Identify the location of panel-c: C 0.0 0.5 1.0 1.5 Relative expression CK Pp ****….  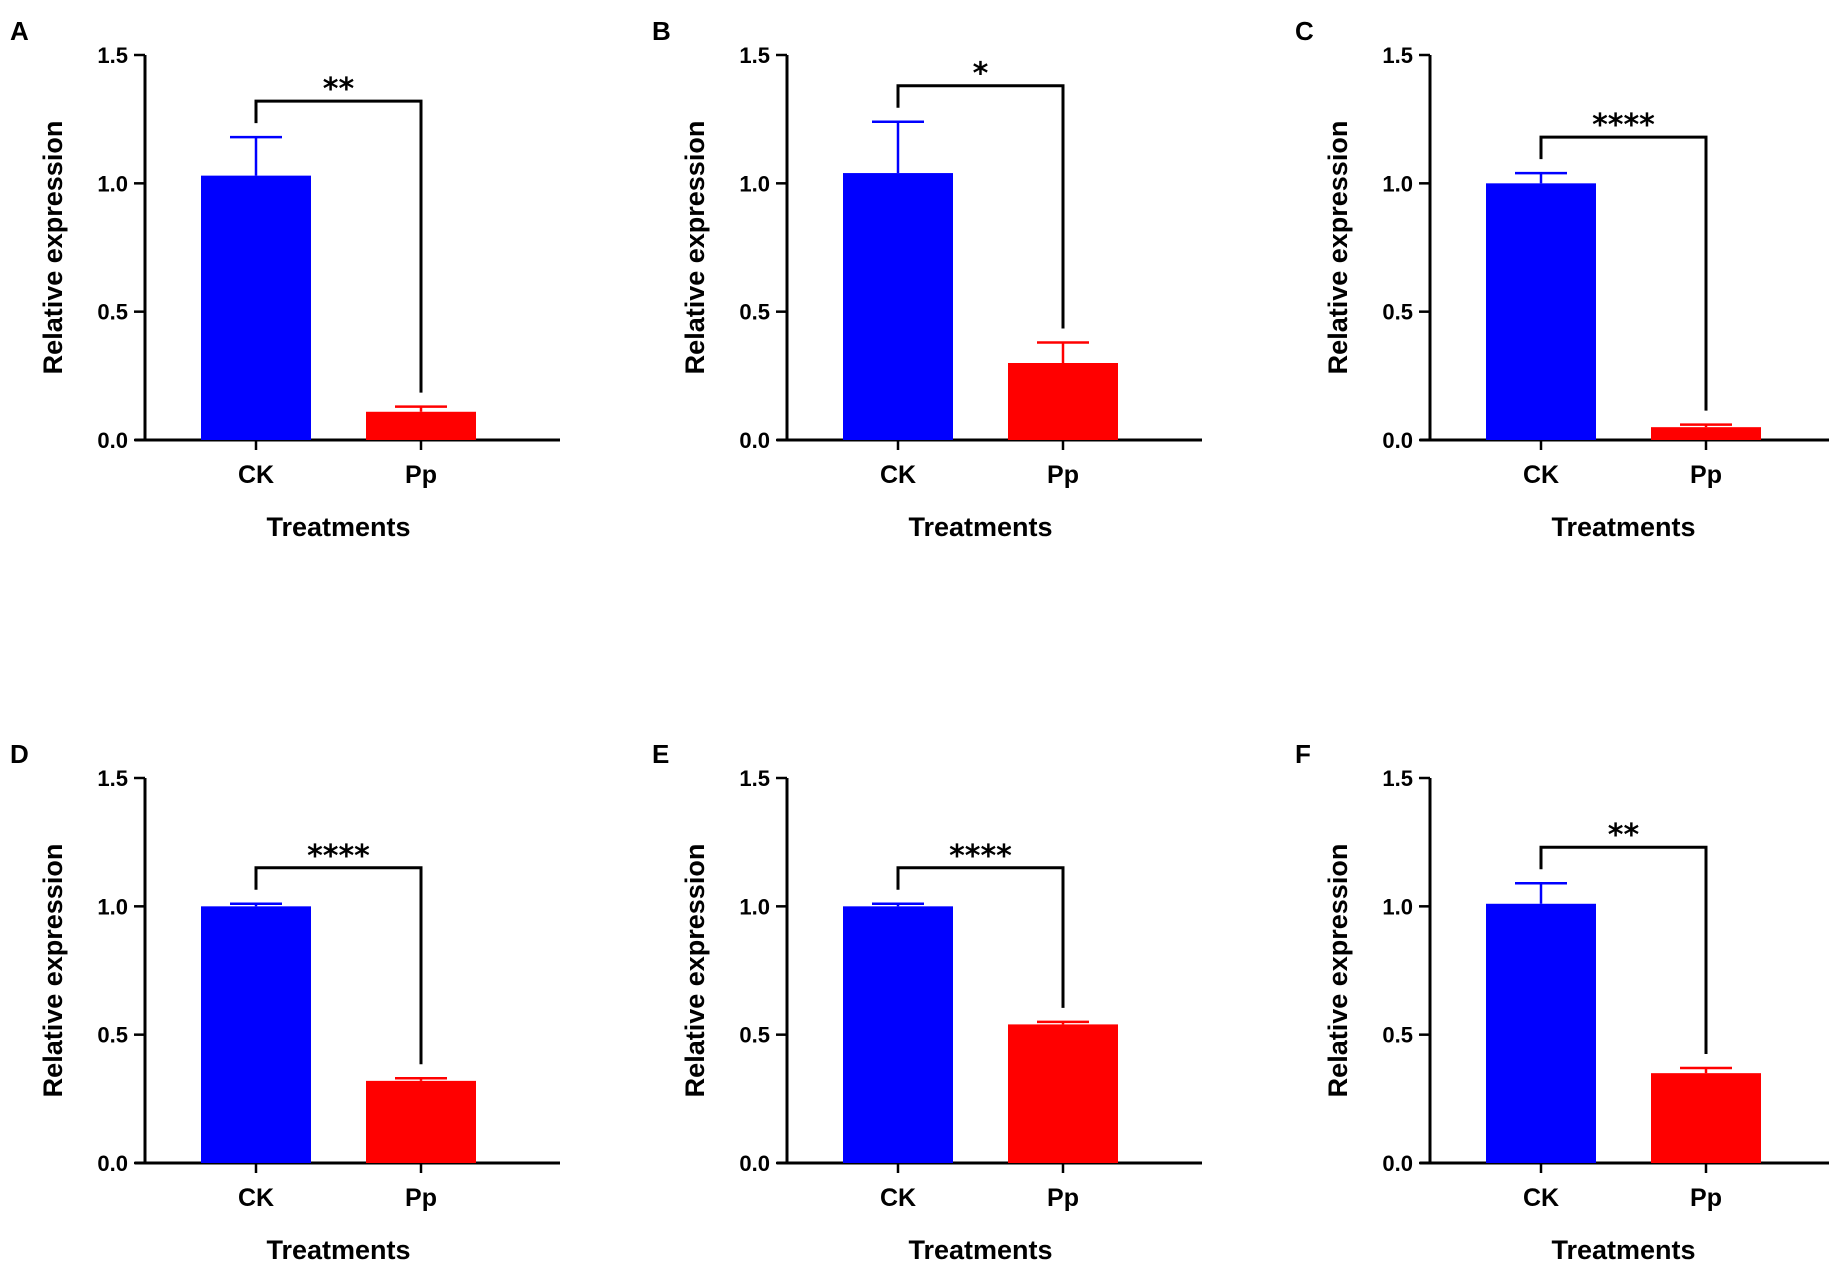
(1562, 279).